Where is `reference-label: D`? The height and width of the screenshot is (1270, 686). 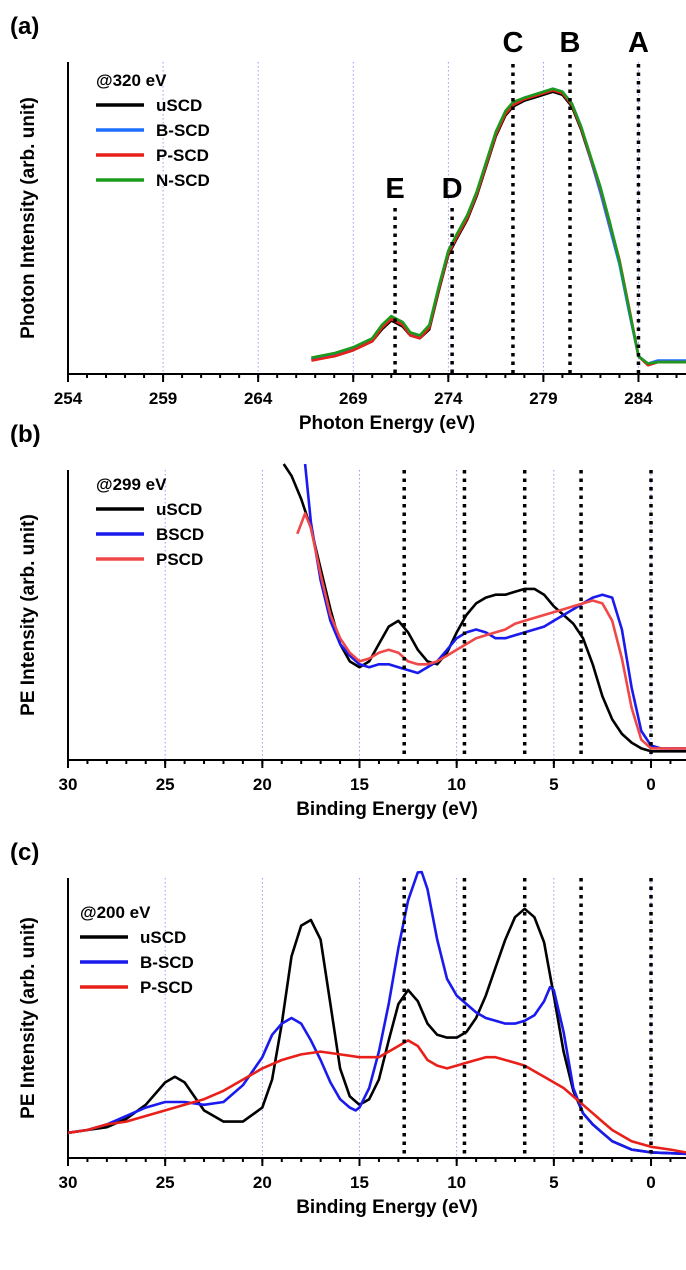 reference-label: D is located at coordinates (452, 189).